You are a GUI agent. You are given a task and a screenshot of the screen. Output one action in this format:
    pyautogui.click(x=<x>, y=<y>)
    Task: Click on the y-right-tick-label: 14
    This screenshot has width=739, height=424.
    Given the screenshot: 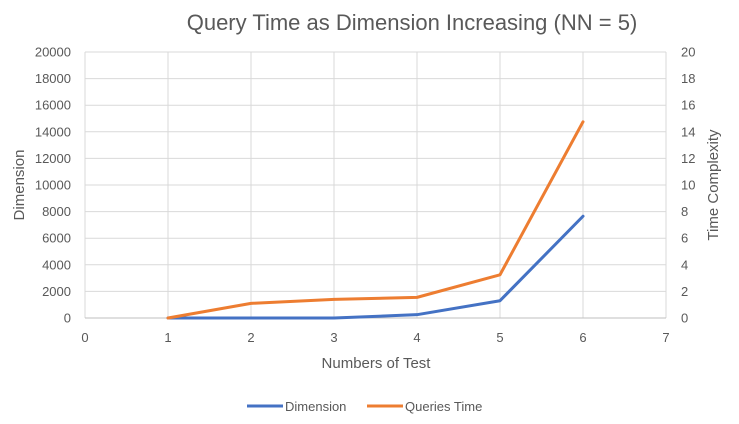 What is the action you would take?
    pyautogui.click(x=688, y=131)
    